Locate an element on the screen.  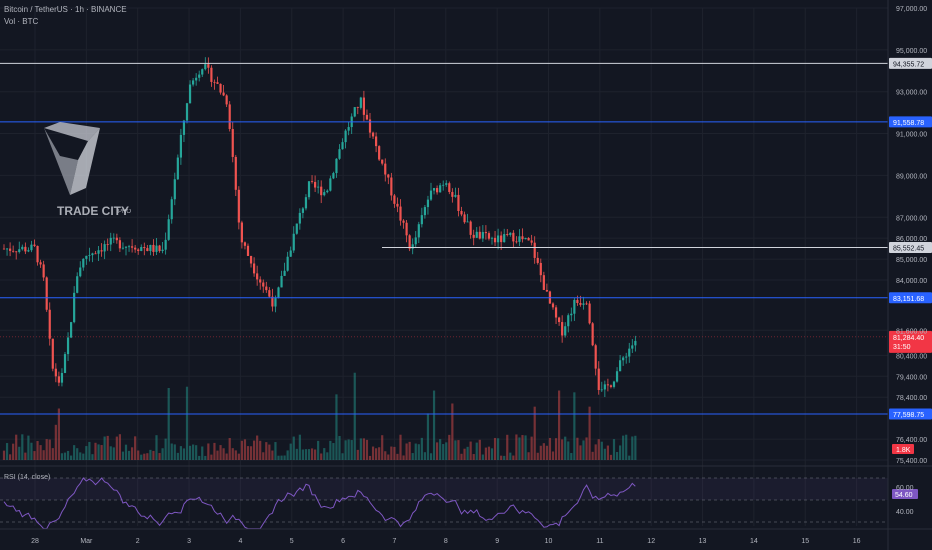
time-tick-label: 8 is located at coordinates (446, 541).